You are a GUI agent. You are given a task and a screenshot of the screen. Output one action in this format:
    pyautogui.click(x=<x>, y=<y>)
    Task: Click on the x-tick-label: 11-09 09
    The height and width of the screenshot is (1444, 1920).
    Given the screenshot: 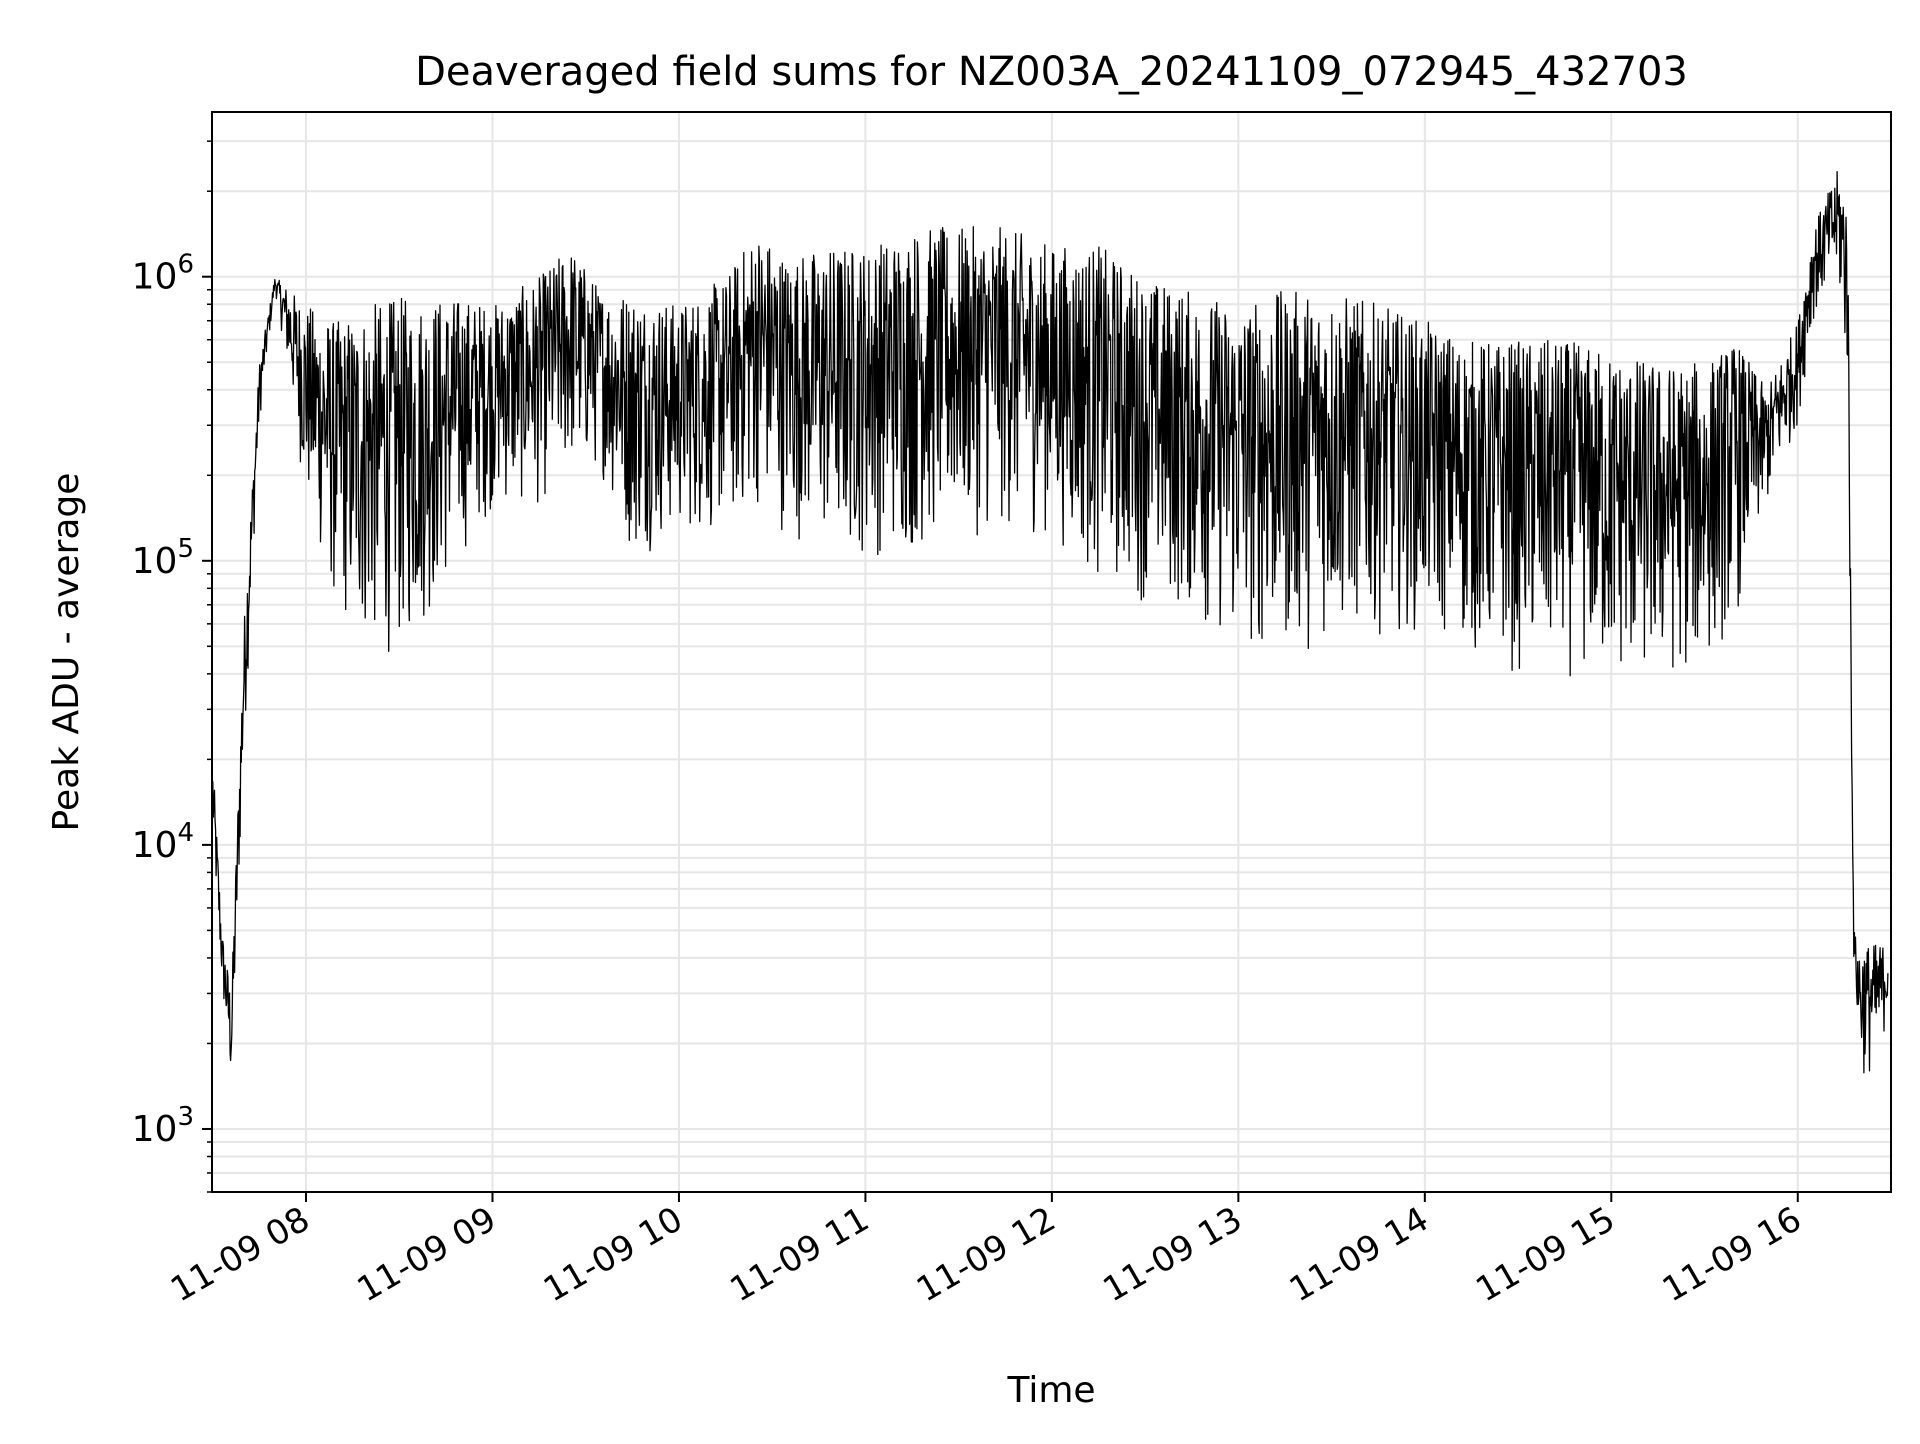 What is the action you would take?
    pyautogui.click(x=427, y=1254)
    